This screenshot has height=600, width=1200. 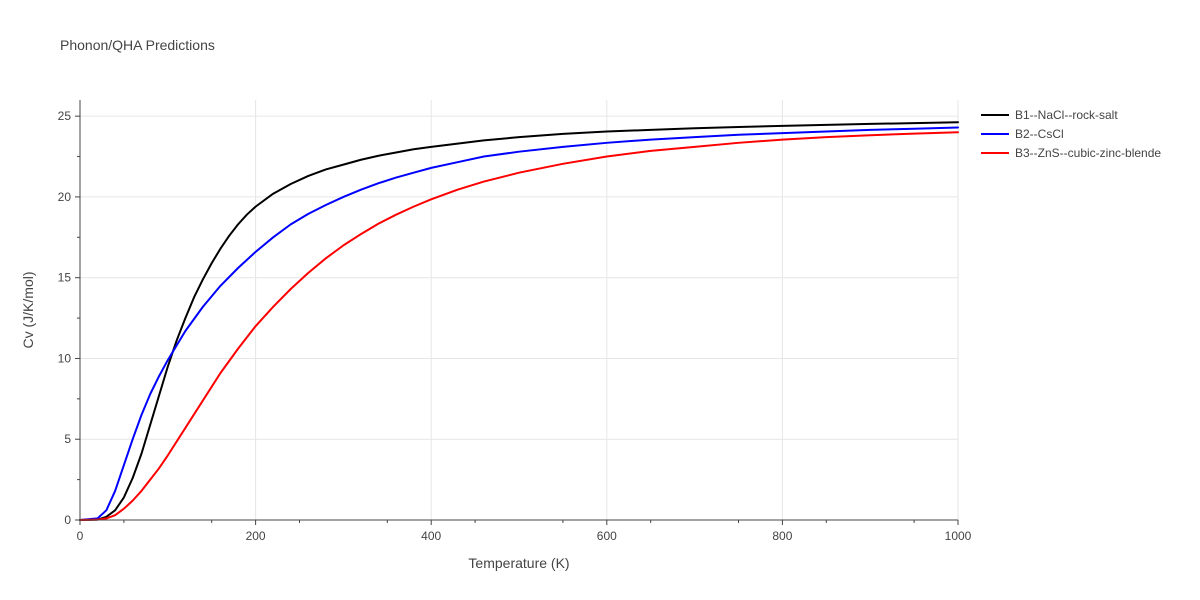 What do you see at coordinates (65, 116) in the screenshot?
I see `y-tick-label: 25` at bounding box center [65, 116].